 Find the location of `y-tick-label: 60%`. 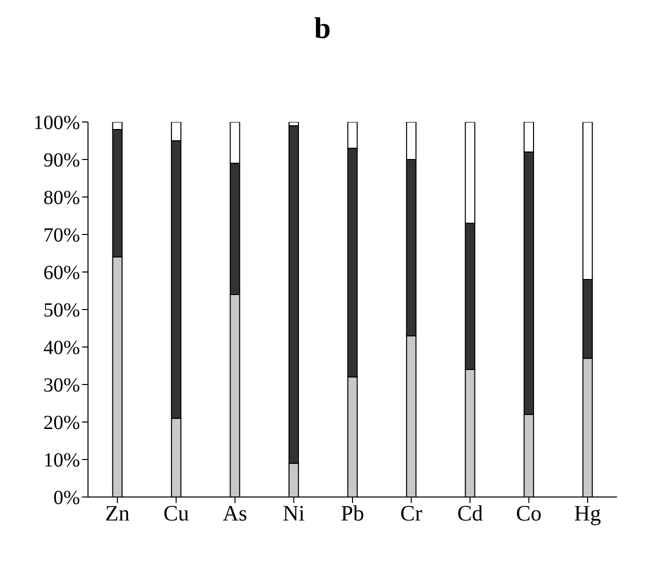

y-tick-label: 60% is located at coordinates (61, 273).